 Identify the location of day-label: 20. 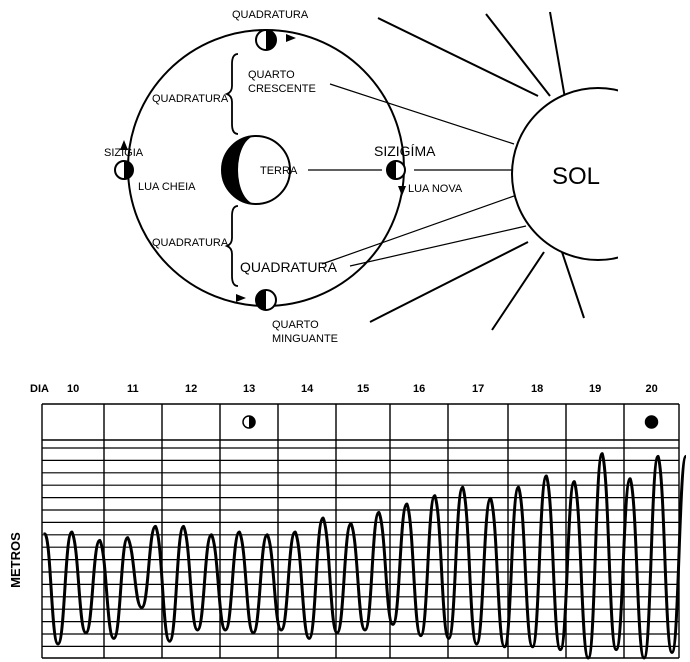
(652, 389).